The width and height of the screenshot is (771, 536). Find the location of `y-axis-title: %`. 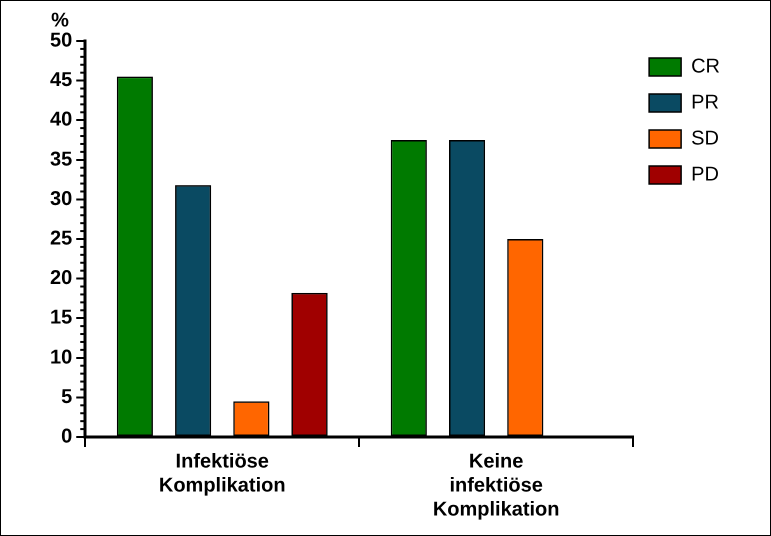

y-axis-title: % is located at coordinates (60, 21).